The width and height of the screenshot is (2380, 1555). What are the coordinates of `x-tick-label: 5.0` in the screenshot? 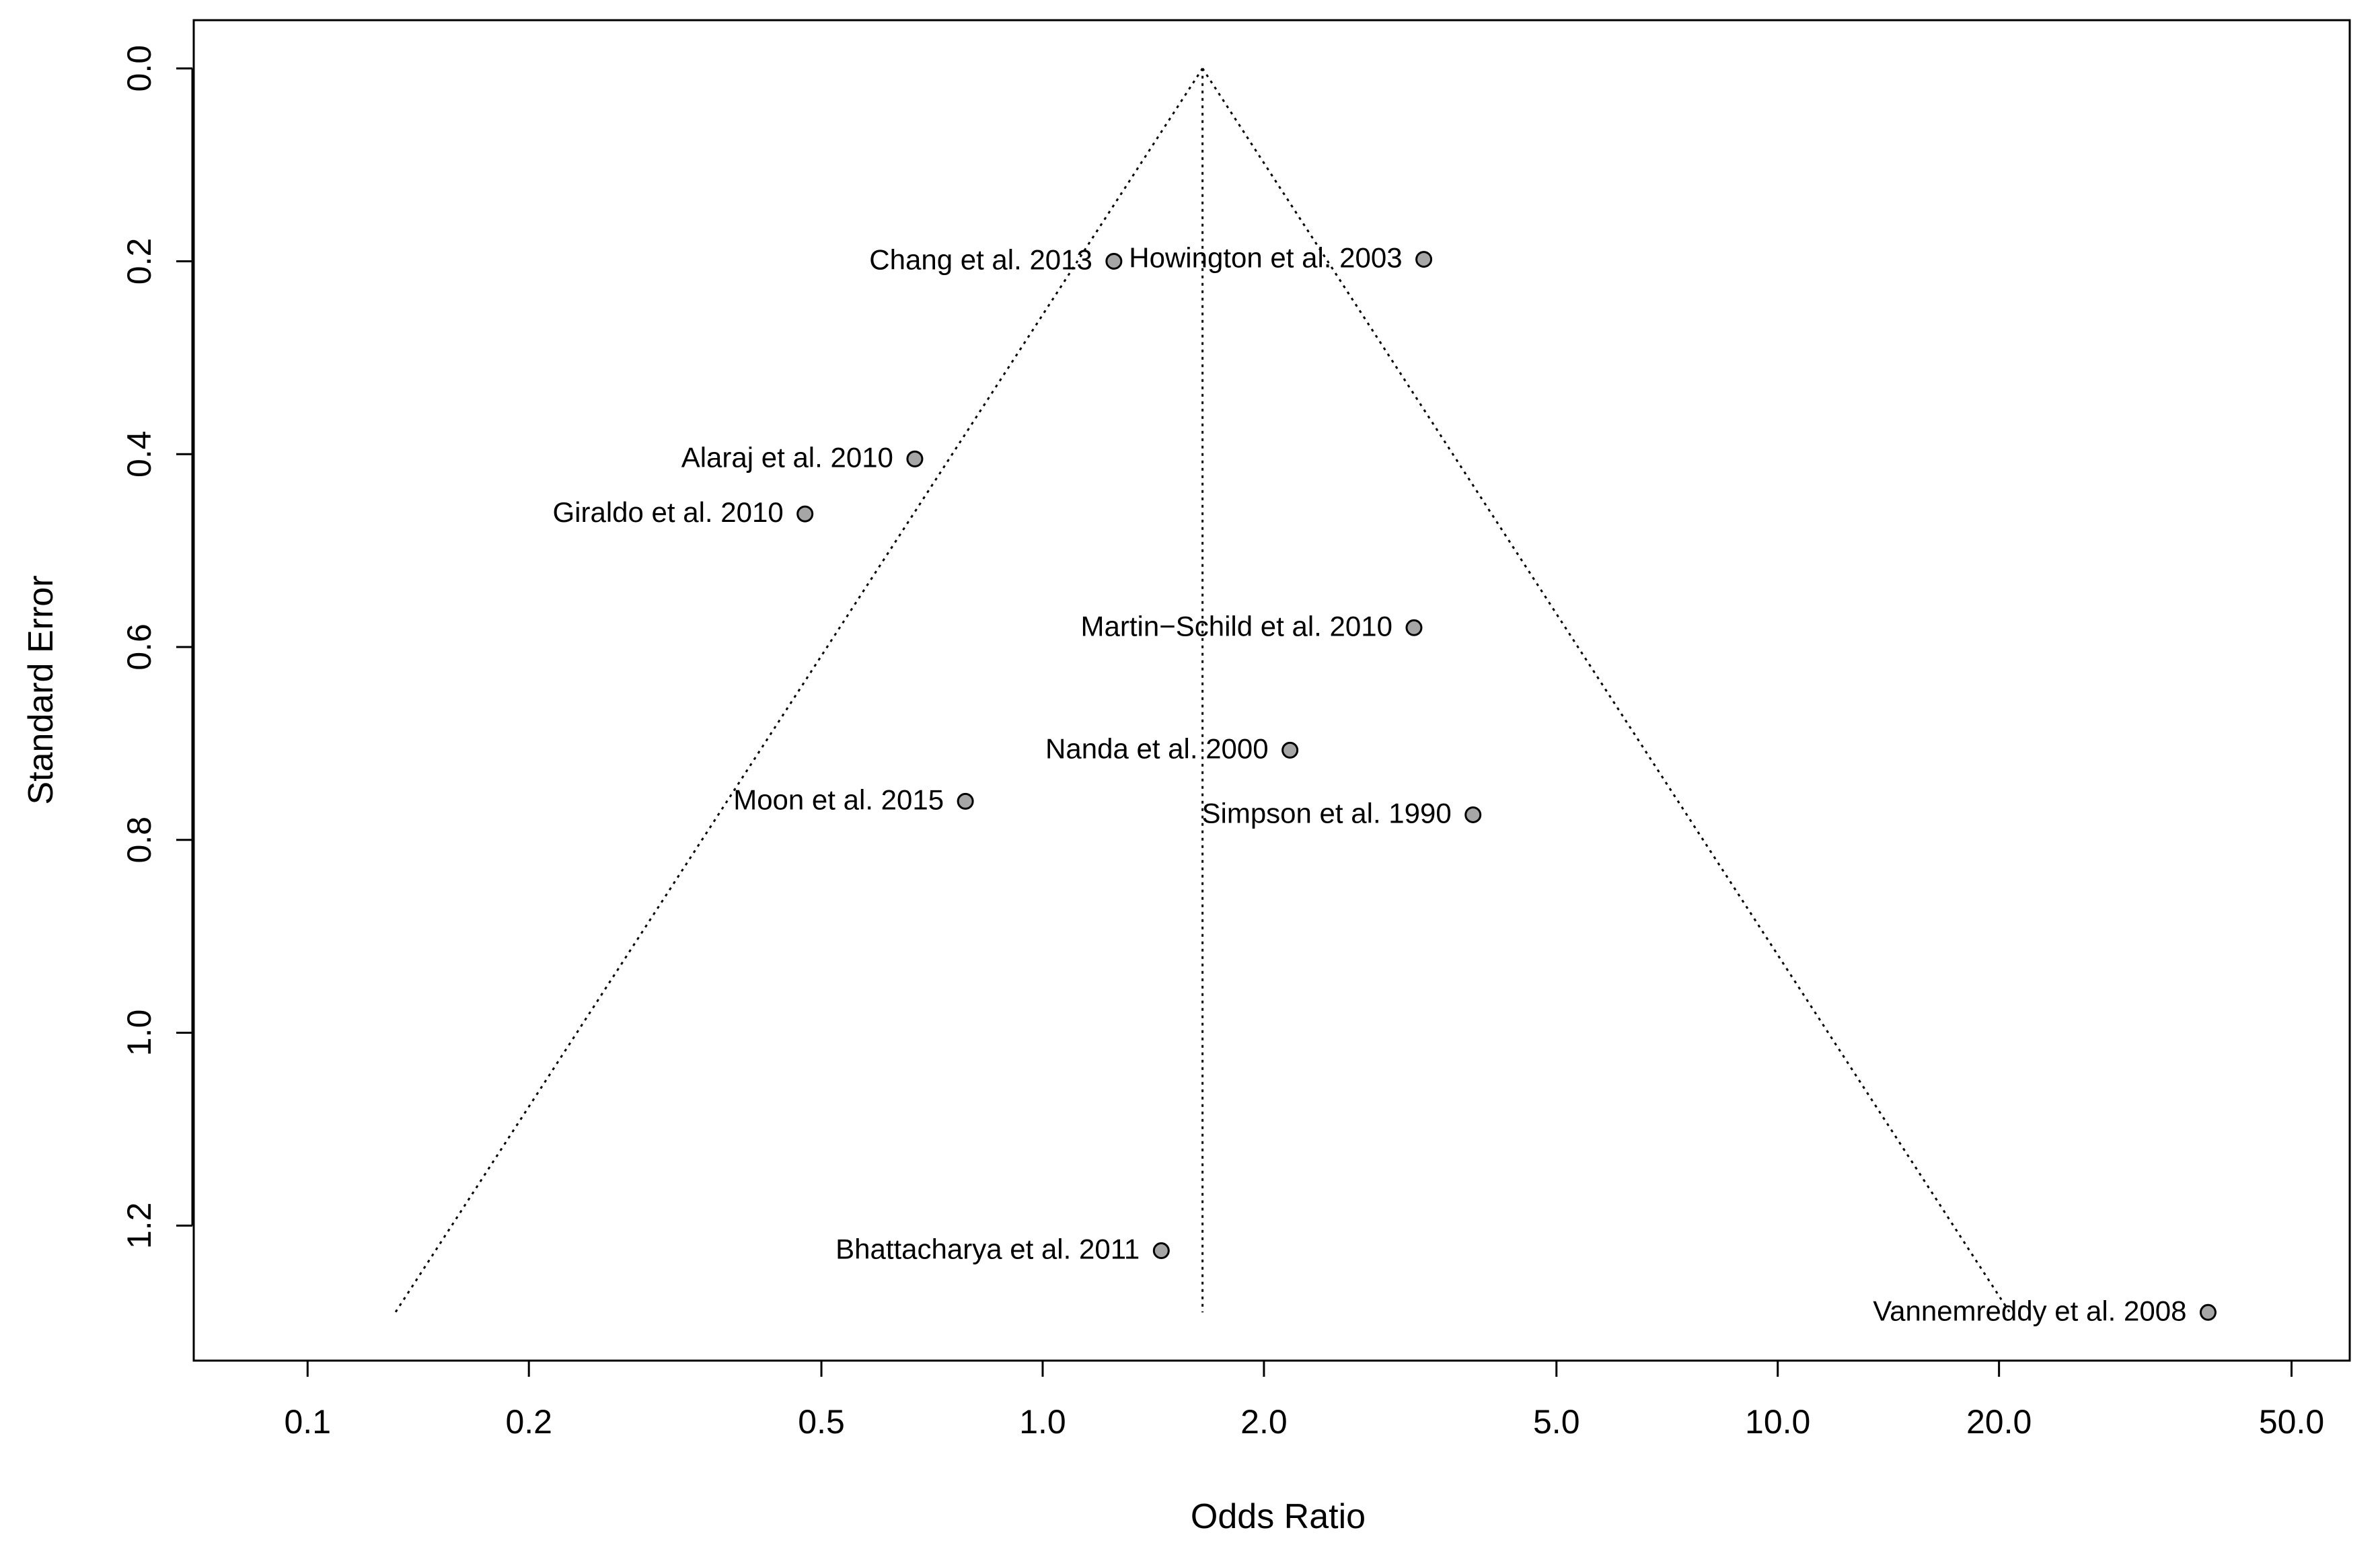 It's located at (1557, 1422).